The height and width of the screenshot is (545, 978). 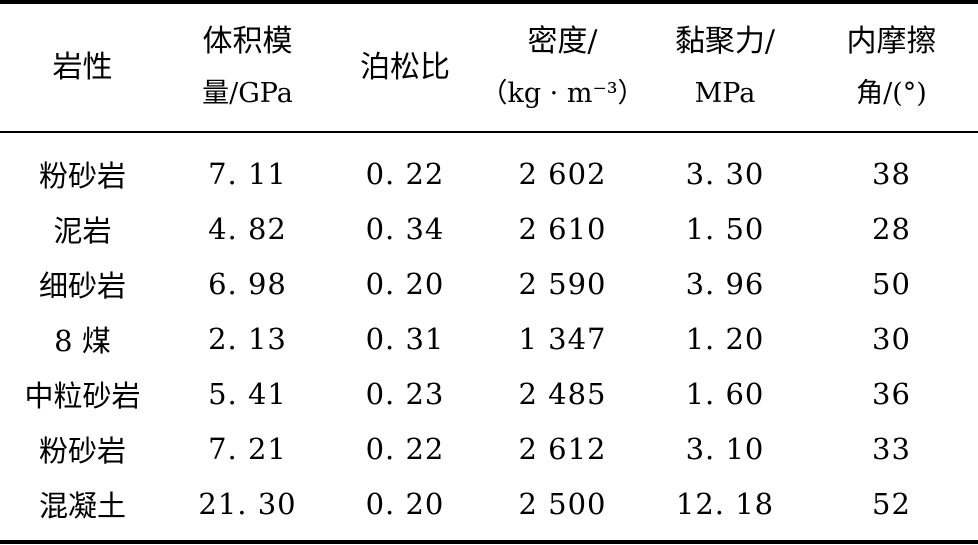 What do you see at coordinates (489, 393) in the screenshot?
I see `table-row: 中粒砂岩 5. 41 0. 23 2 485 1. 60 36` at bounding box center [489, 393].